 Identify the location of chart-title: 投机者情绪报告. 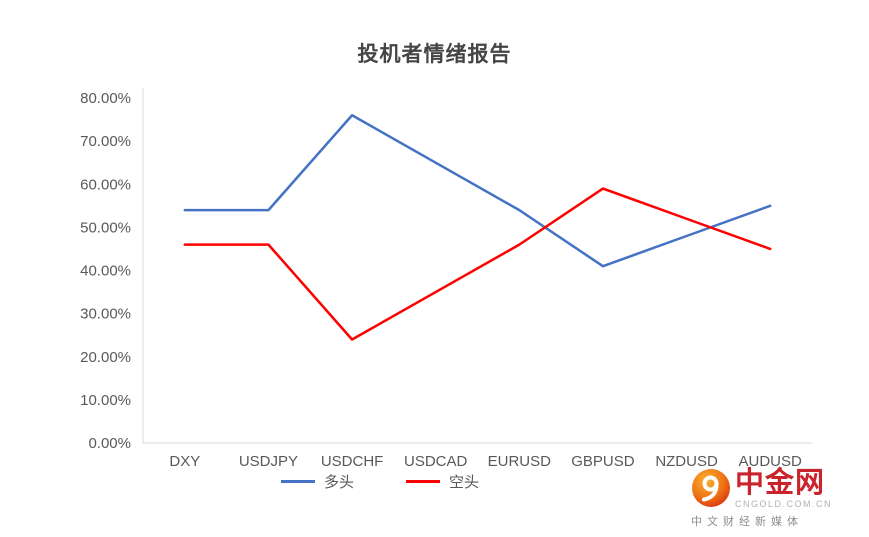
(434, 54).